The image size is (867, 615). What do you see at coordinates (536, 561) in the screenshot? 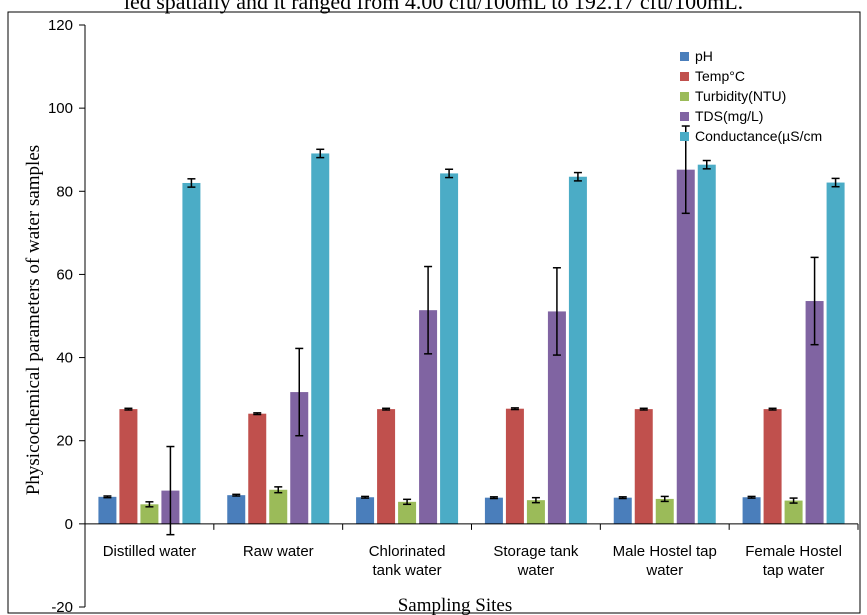
I see `category-label: Storage tank water` at bounding box center [536, 561].